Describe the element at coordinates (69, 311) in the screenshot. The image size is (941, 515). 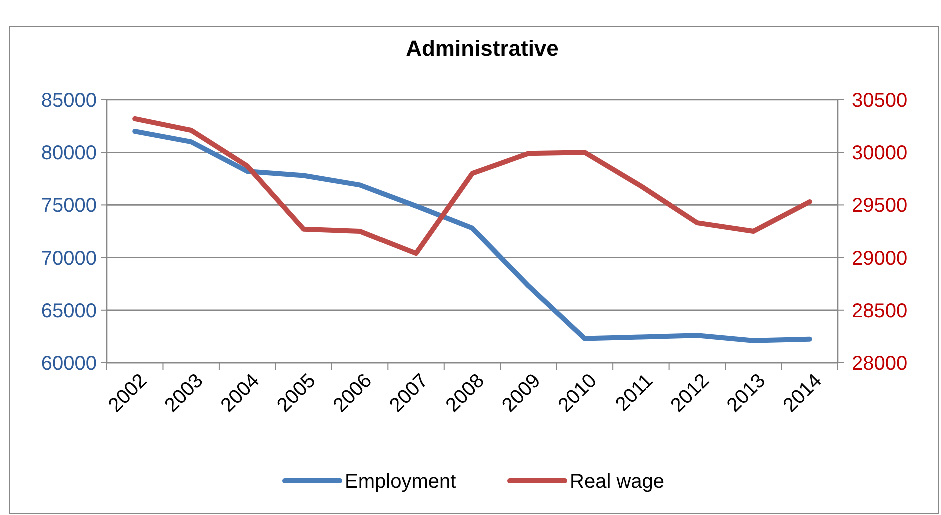
I see `y-tick-label: 65000` at that location.